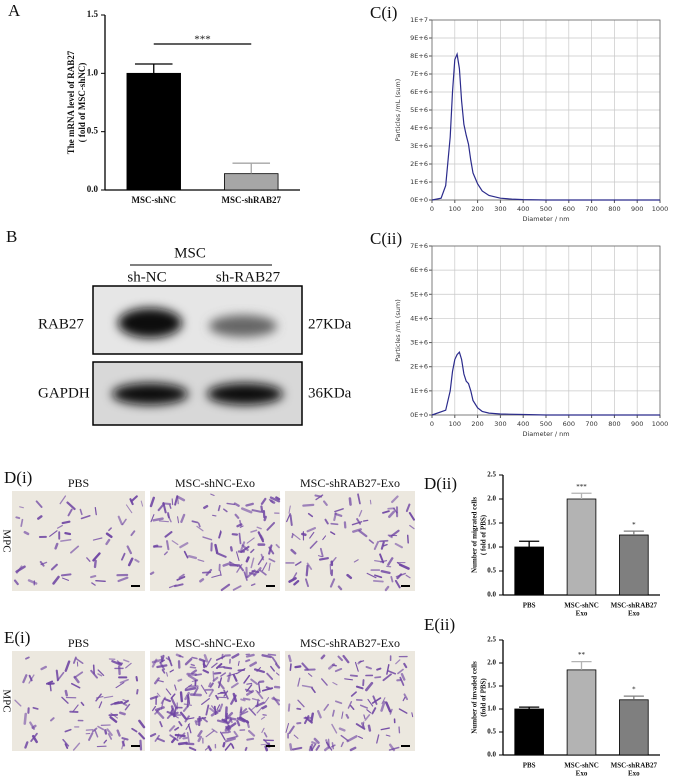 The height and width of the screenshot is (783, 685). What do you see at coordinates (419, 270) in the screenshot?
I see `y-tick-label: 6E+6` at bounding box center [419, 270].